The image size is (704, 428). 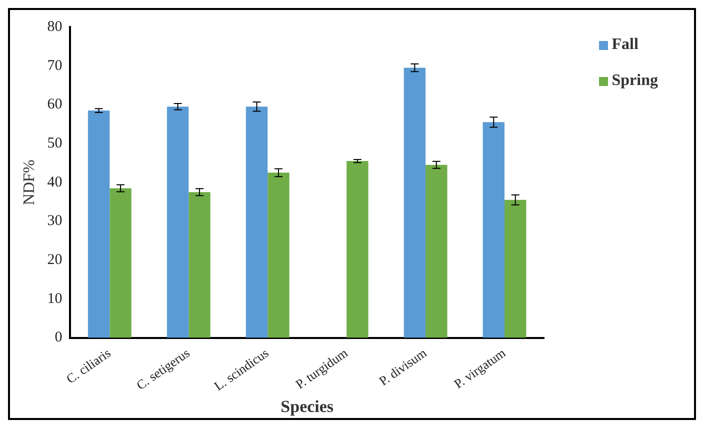 I want to click on y-axis-title: NDF%, so click(x=29, y=183).